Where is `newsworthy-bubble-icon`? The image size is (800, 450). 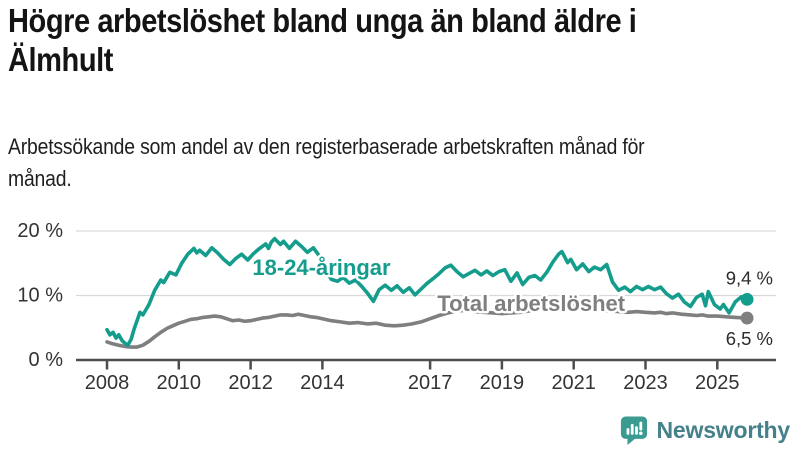
newsworthy-bubble-icon is located at coordinates (633, 430).